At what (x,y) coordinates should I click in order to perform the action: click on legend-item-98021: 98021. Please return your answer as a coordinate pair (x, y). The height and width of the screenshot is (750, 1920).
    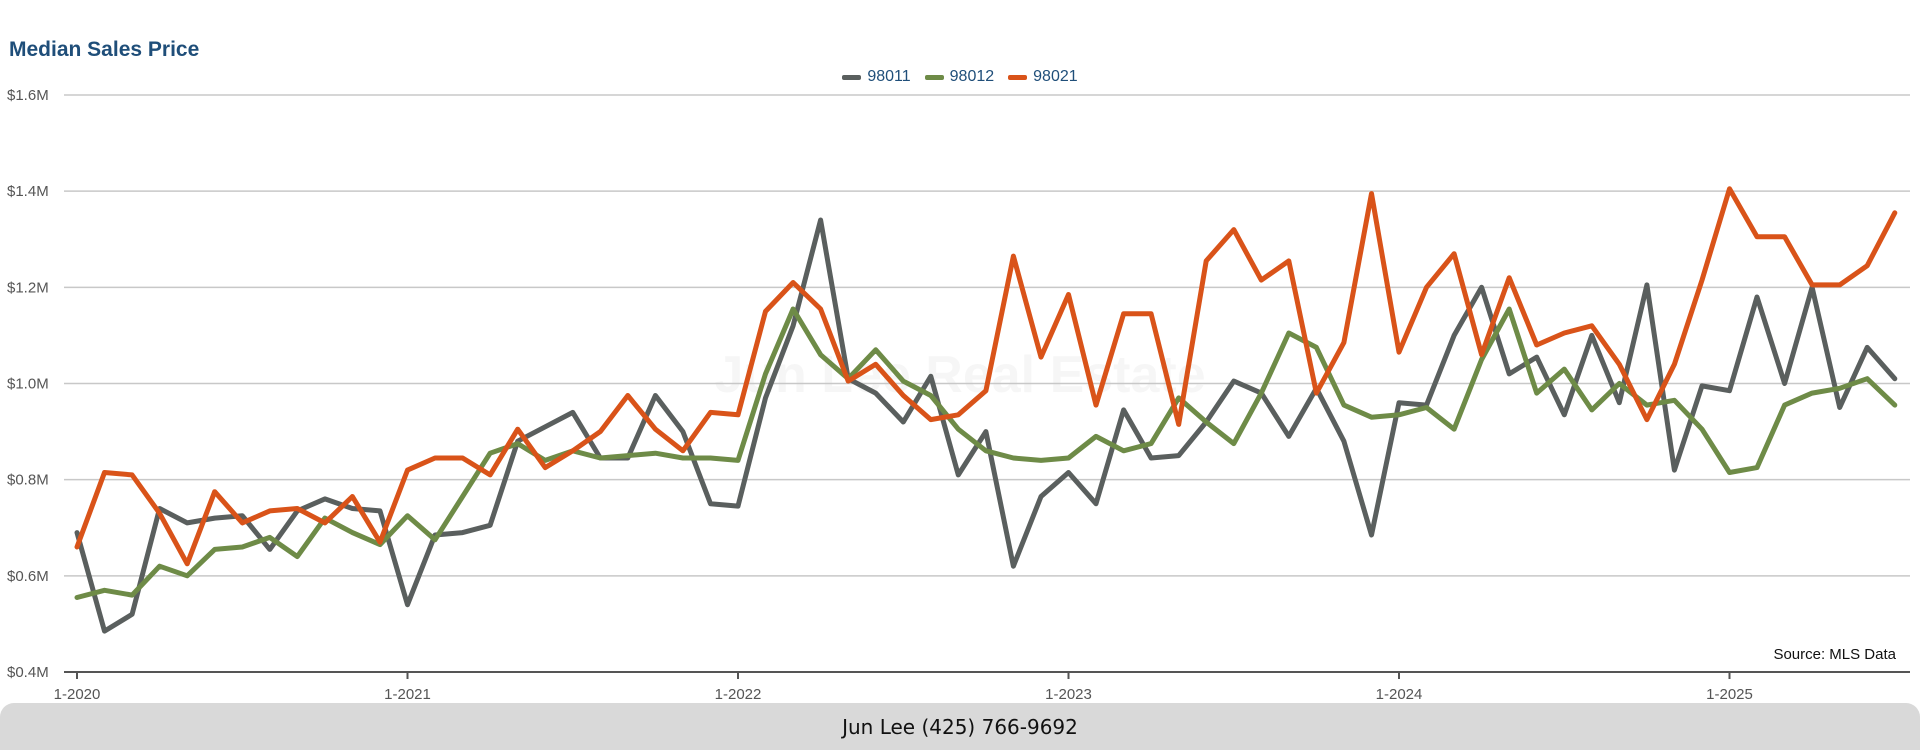
    Looking at the image, I should click on (1043, 77).